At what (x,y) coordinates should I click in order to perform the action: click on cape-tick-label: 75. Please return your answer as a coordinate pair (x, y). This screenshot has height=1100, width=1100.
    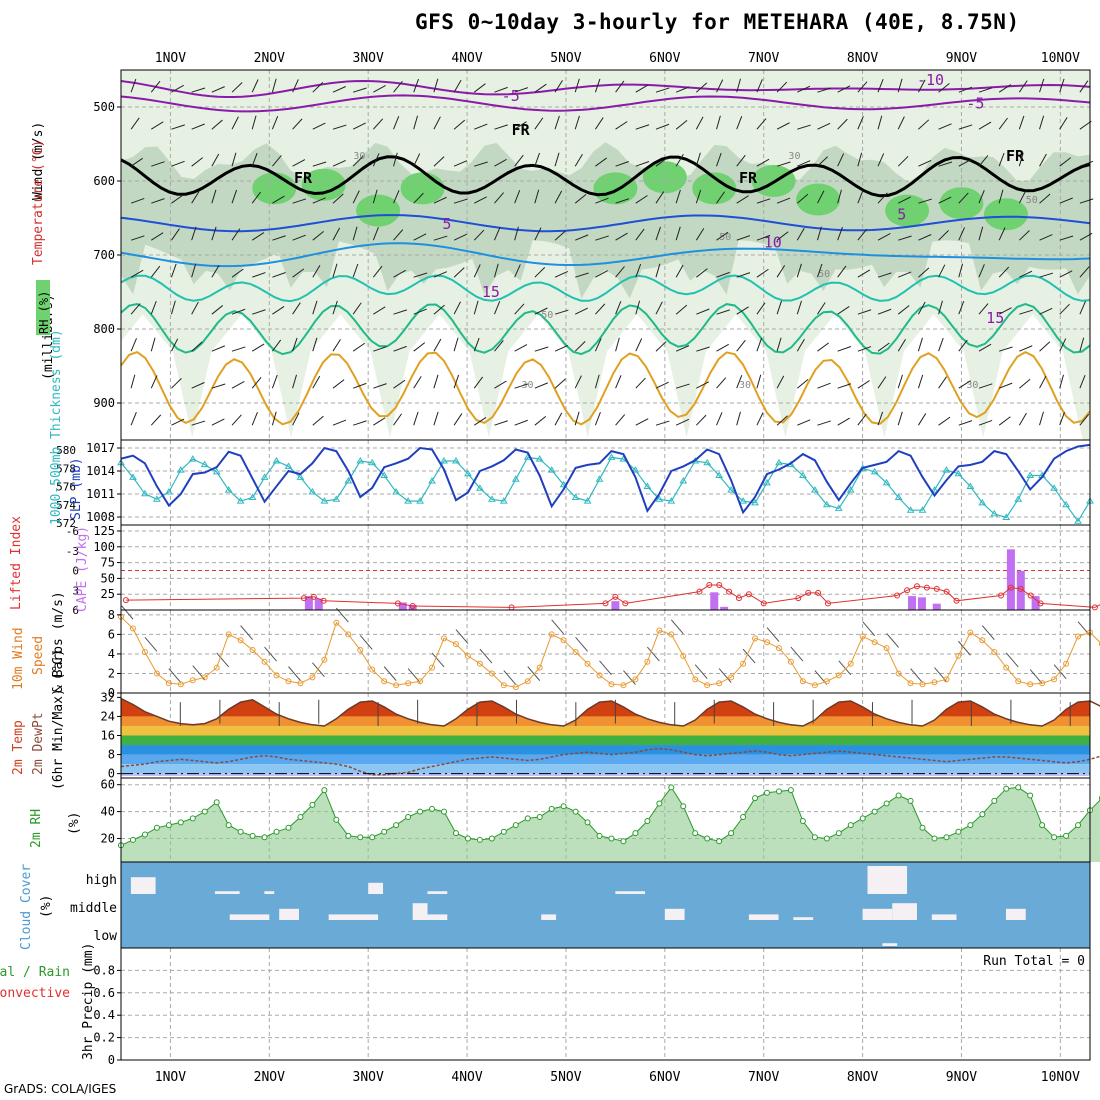
    Looking at the image, I should click on (108, 563).